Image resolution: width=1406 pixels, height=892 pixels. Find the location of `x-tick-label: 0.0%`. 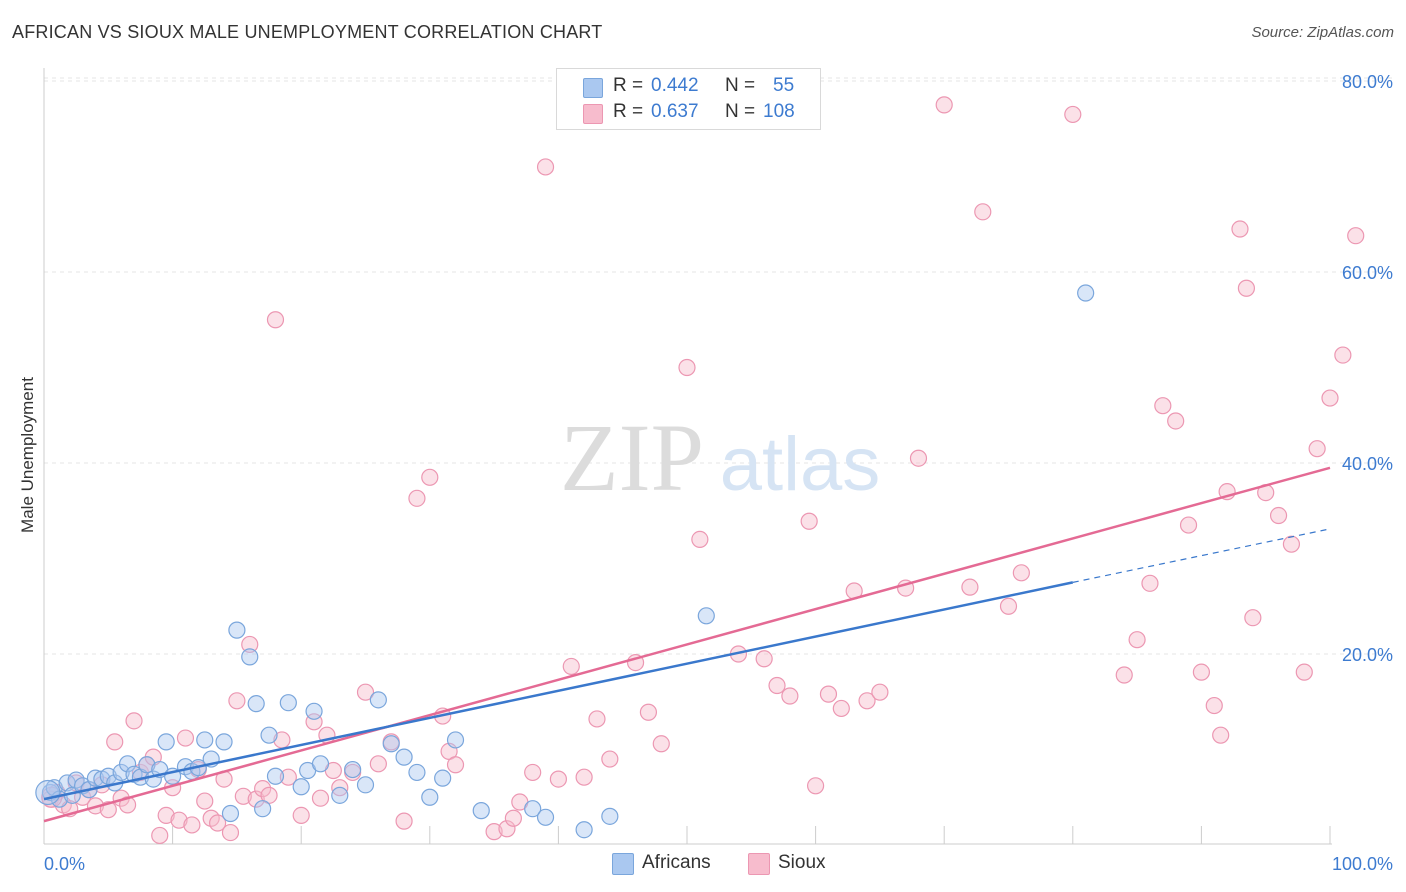

x-tick-label: 0.0% is located at coordinates (64, 864).